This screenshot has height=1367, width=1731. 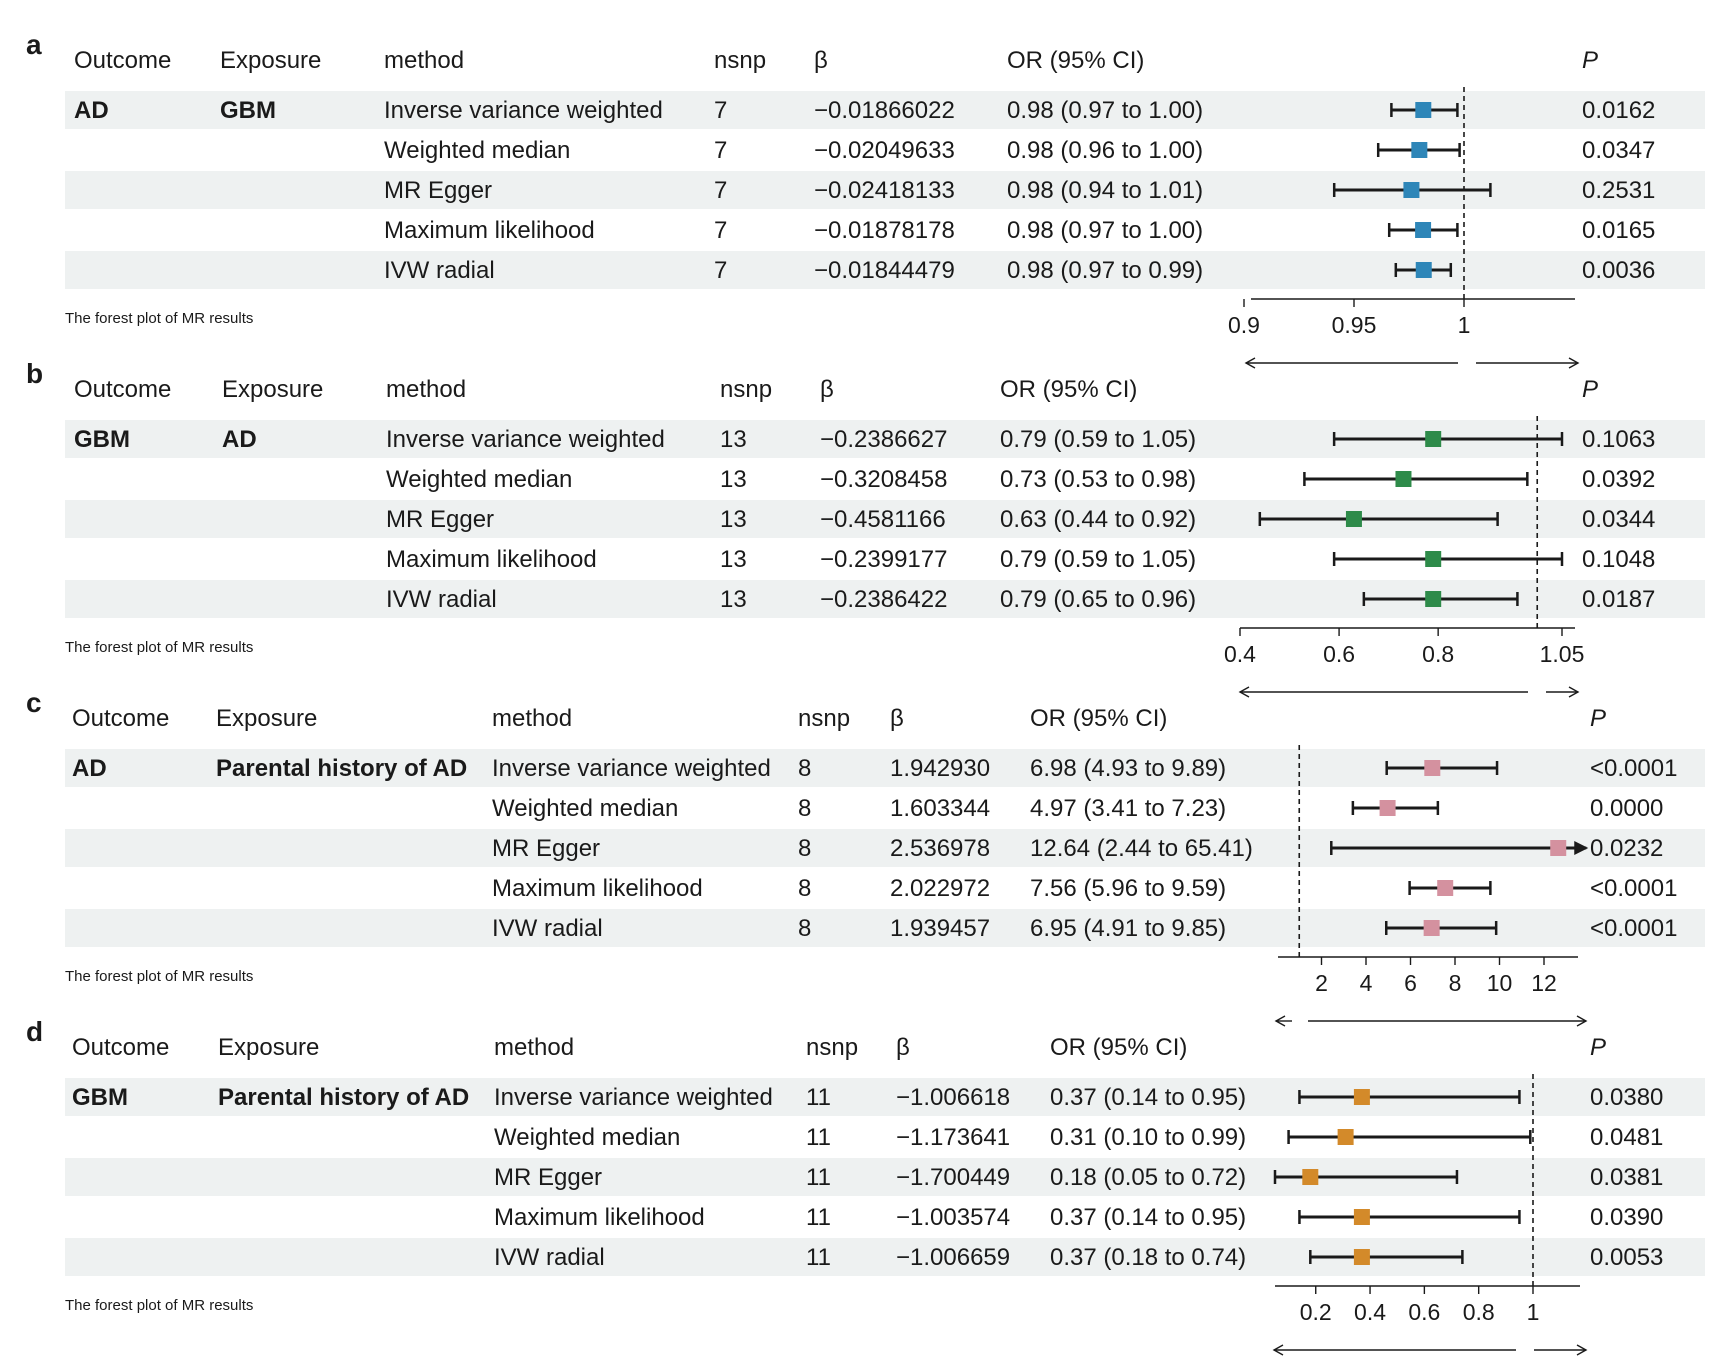 I want to click on p-value-cell: 0.0390, so click(x=1626, y=1217).